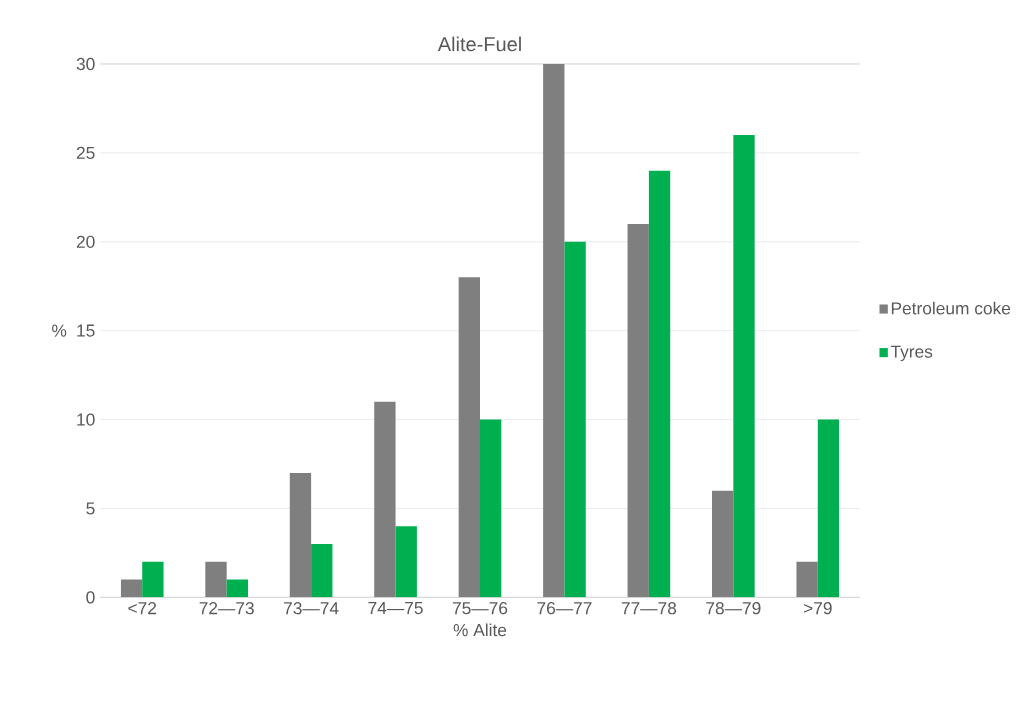  What do you see at coordinates (480, 630) in the screenshot?
I see `x-axis-title: % Alite` at bounding box center [480, 630].